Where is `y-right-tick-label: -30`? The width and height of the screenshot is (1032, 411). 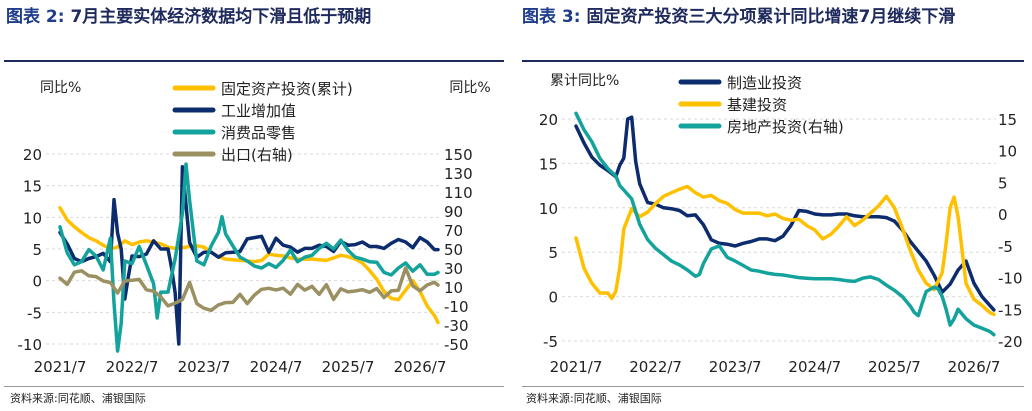
y-right-tick-label: -30 is located at coordinates (456, 326).